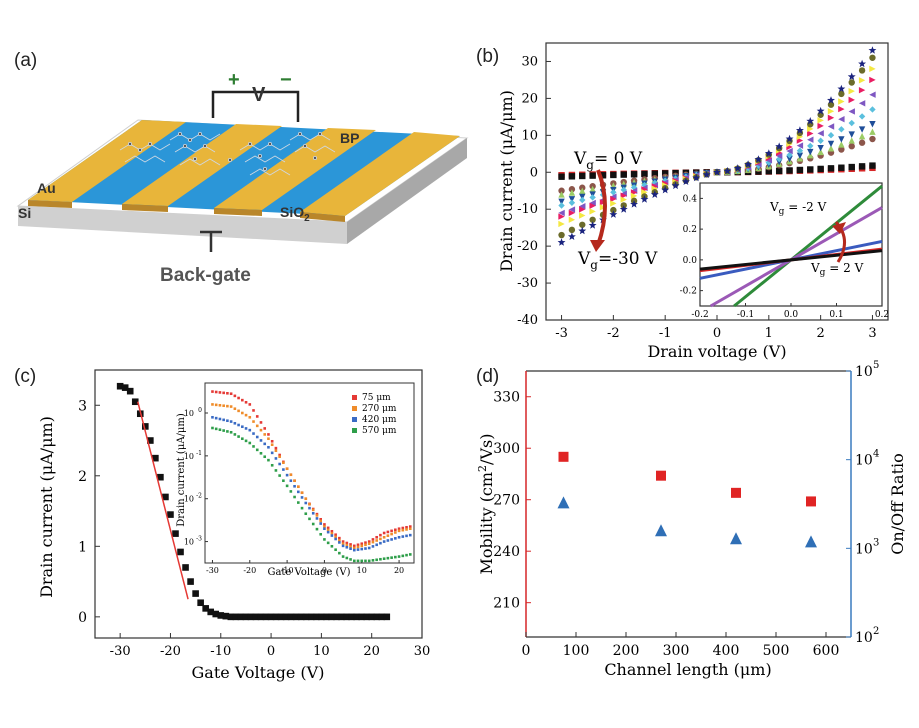 The width and height of the screenshot is (919, 728). Describe the element at coordinates (876, 454) in the screenshot. I see `y2-tick-exponent: 4` at that location.